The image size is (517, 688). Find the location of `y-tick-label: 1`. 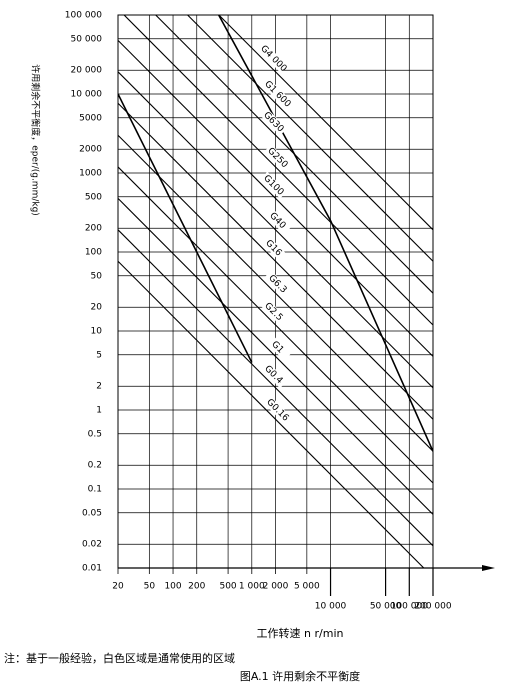

y-tick-label: 1 is located at coordinates (99, 411).